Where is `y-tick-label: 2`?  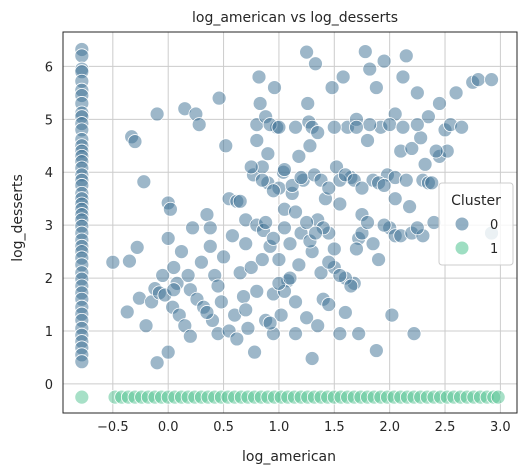 y-tick-label: 2 is located at coordinates (49, 279).